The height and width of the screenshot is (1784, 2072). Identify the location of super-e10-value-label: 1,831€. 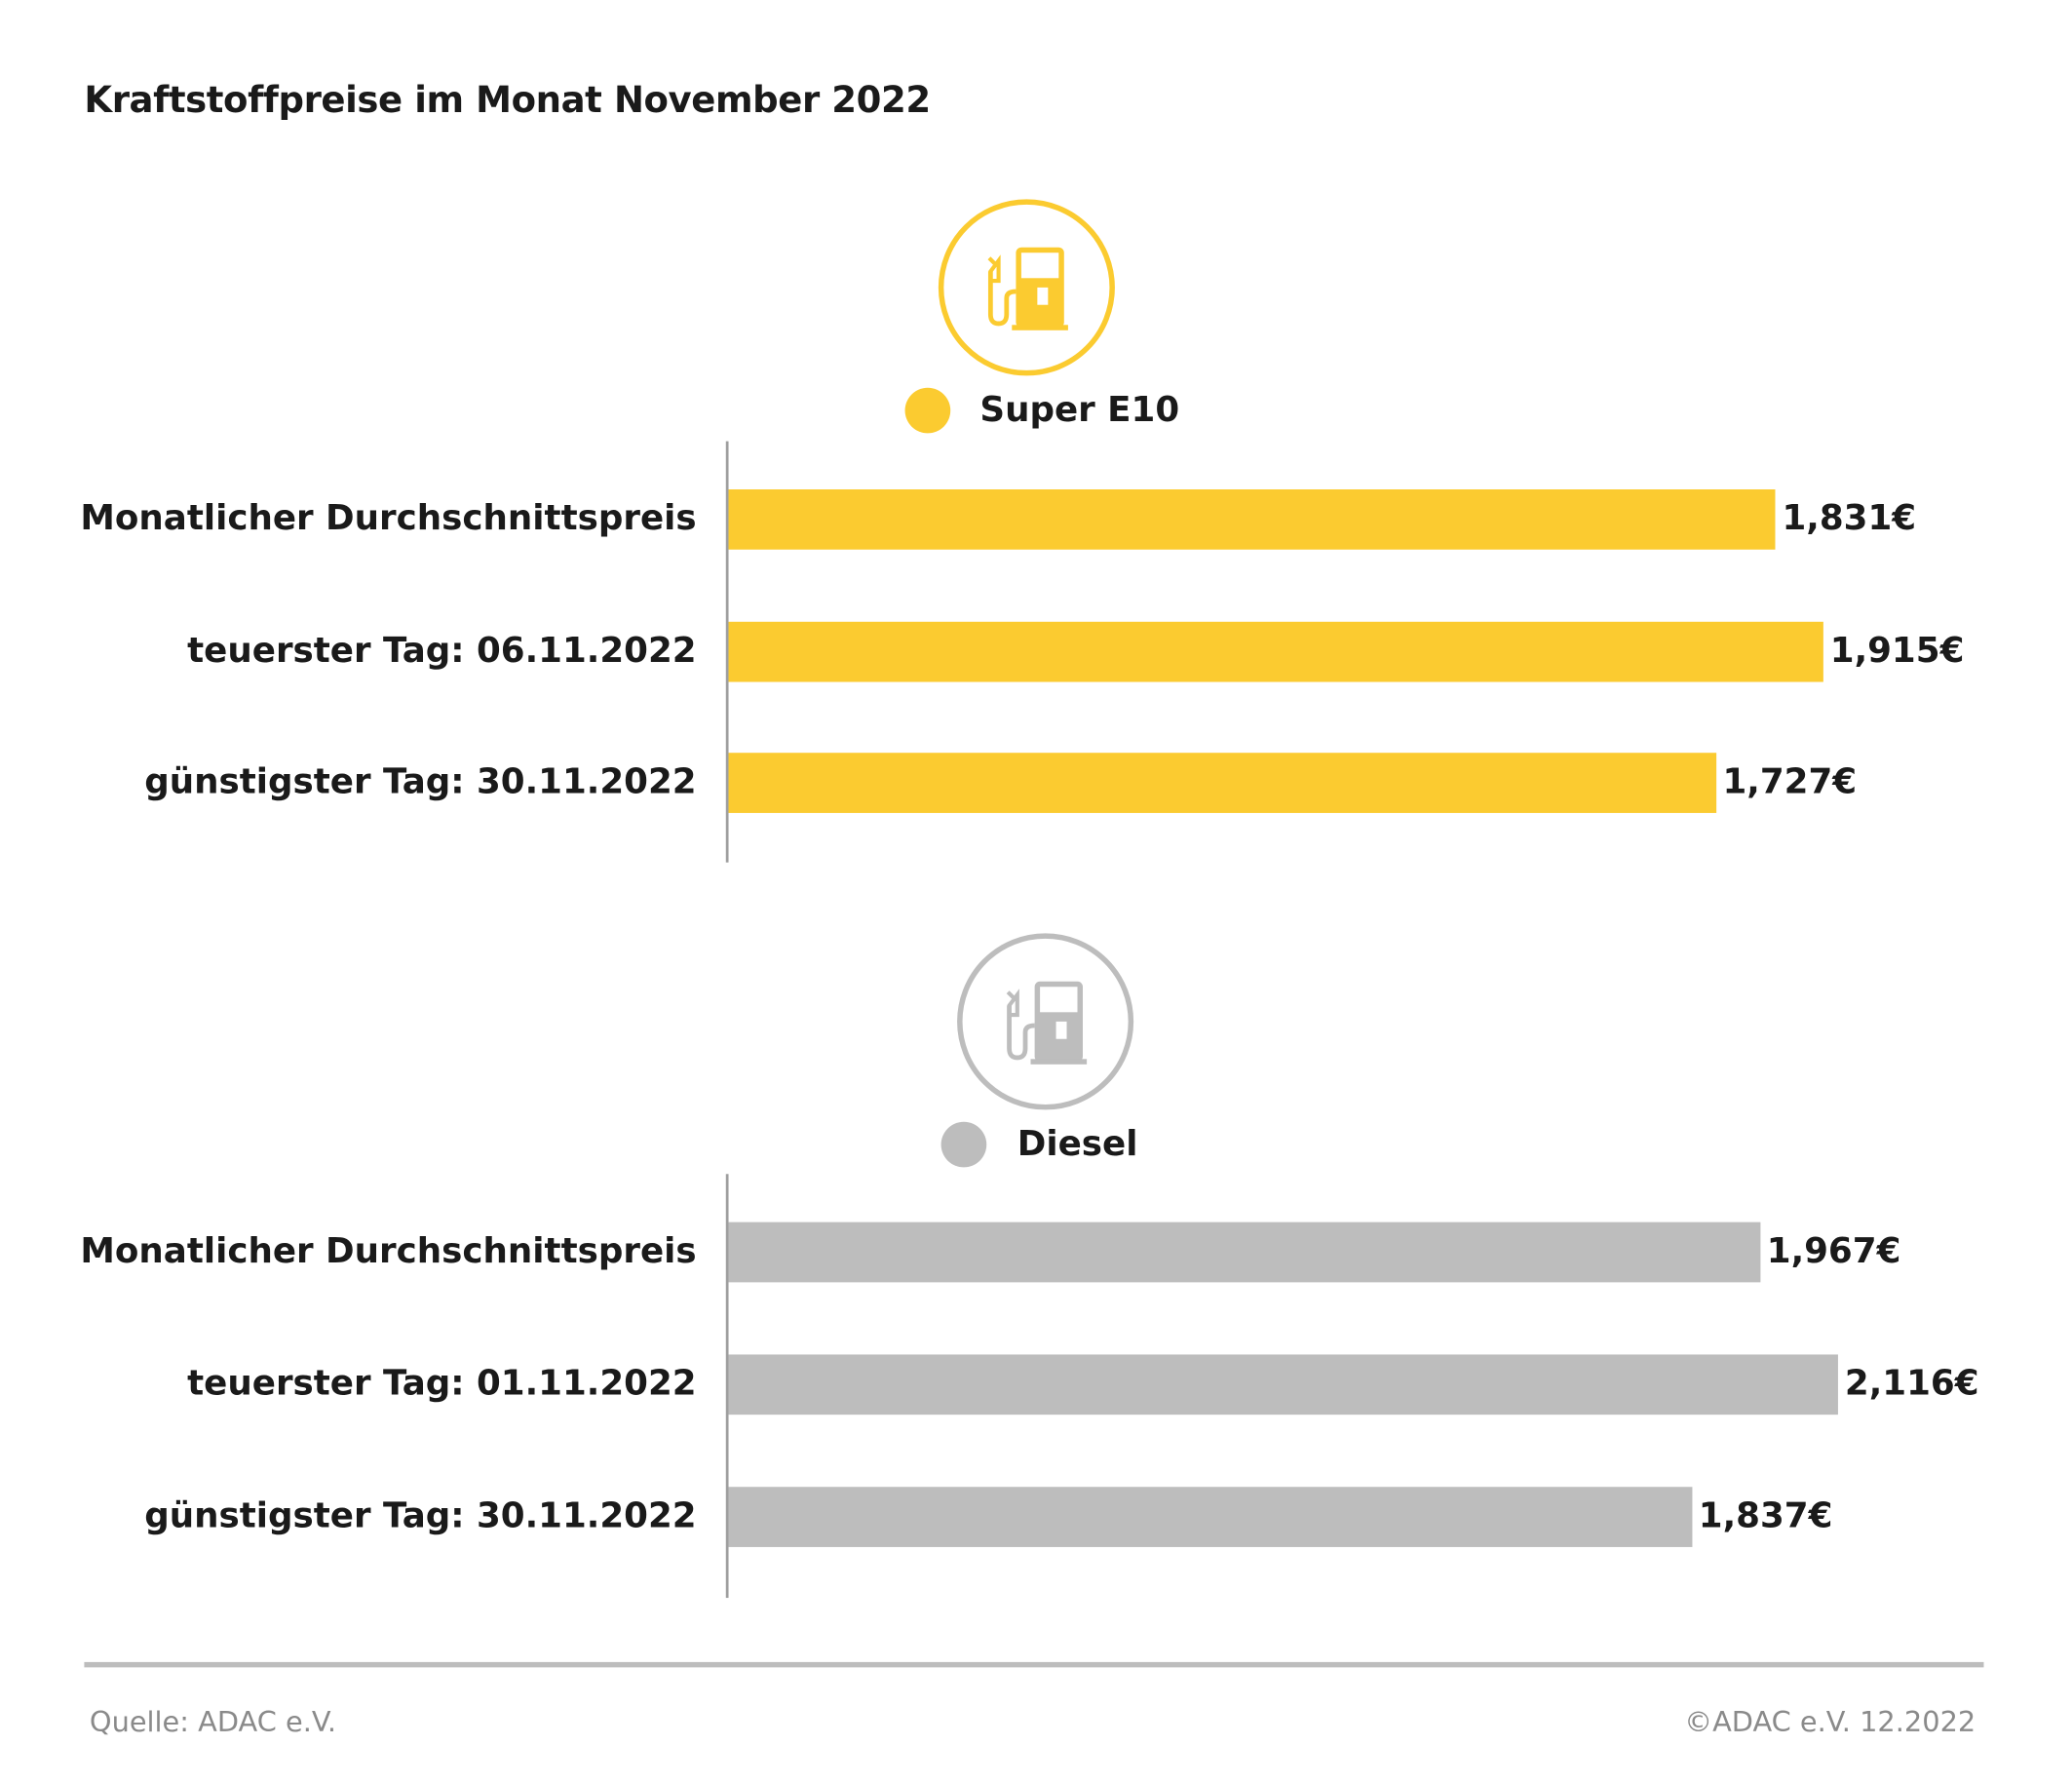
(1849, 518).